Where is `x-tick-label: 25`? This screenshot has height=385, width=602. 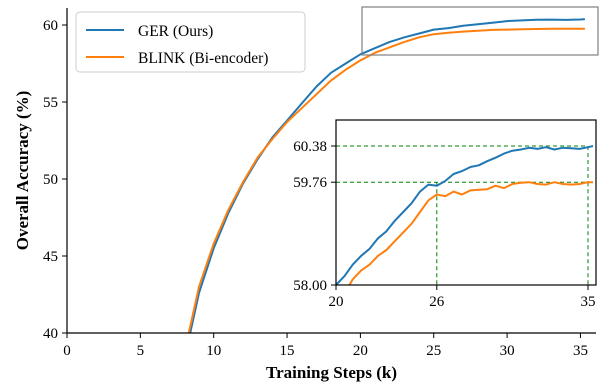
x-tick-label: 25 is located at coordinates (433, 351).